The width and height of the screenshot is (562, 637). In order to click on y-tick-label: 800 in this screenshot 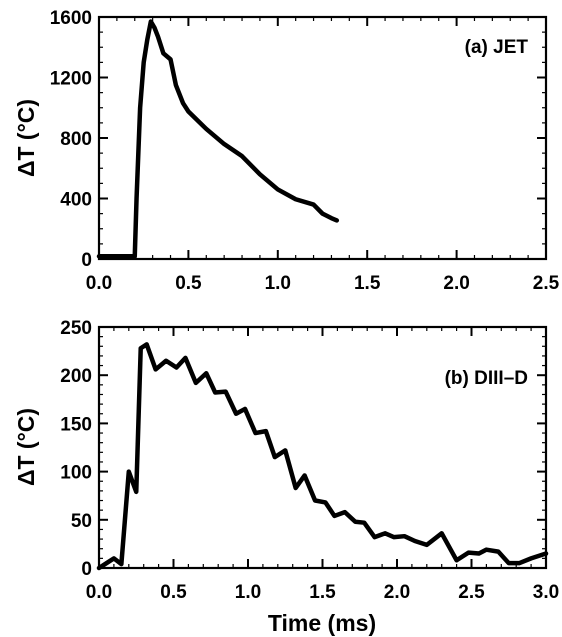, I will do `click(76, 139)`.